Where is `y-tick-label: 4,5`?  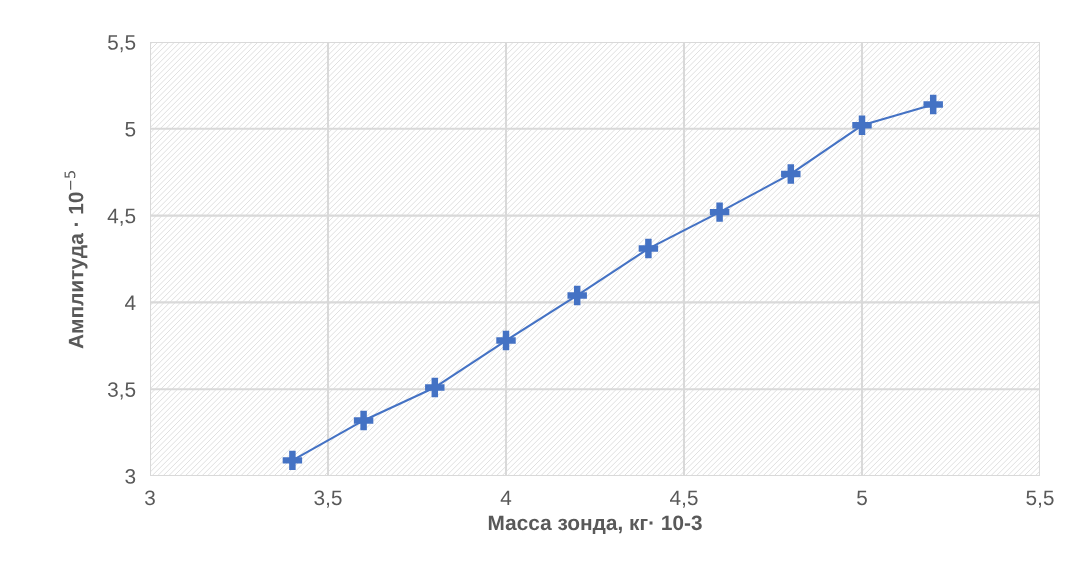
y-tick-label: 4,5 is located at coordinates (121, 217).